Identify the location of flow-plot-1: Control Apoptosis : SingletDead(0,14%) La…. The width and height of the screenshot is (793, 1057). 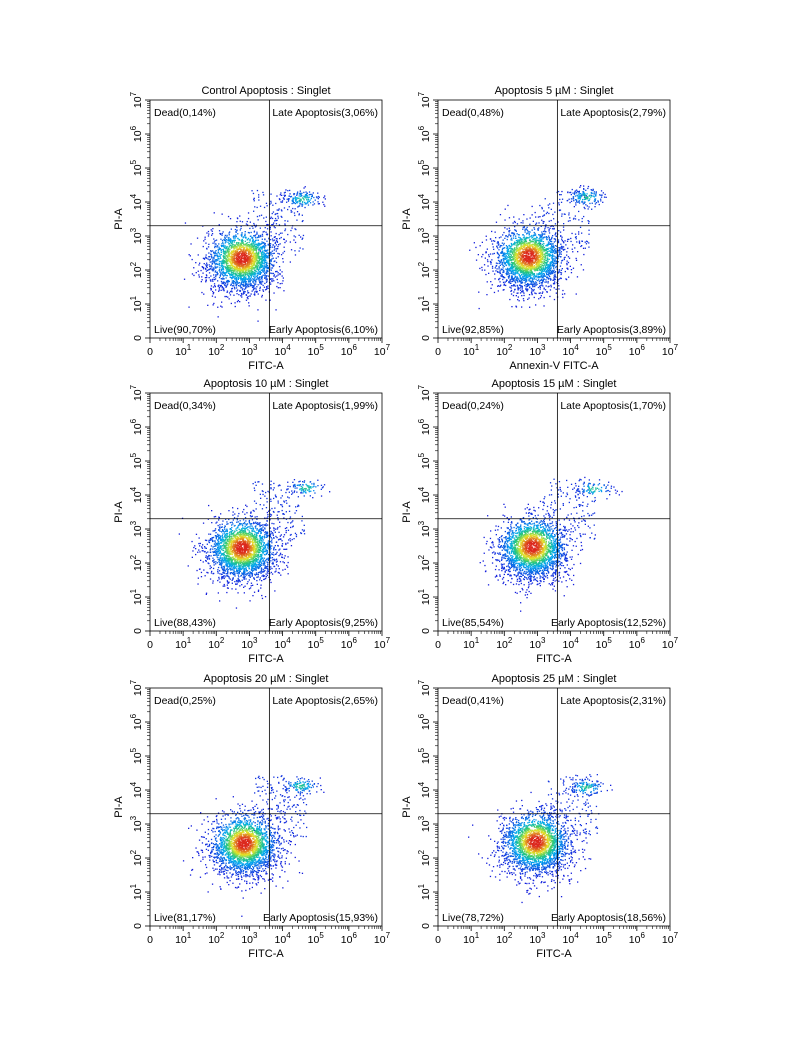
(252, 228).